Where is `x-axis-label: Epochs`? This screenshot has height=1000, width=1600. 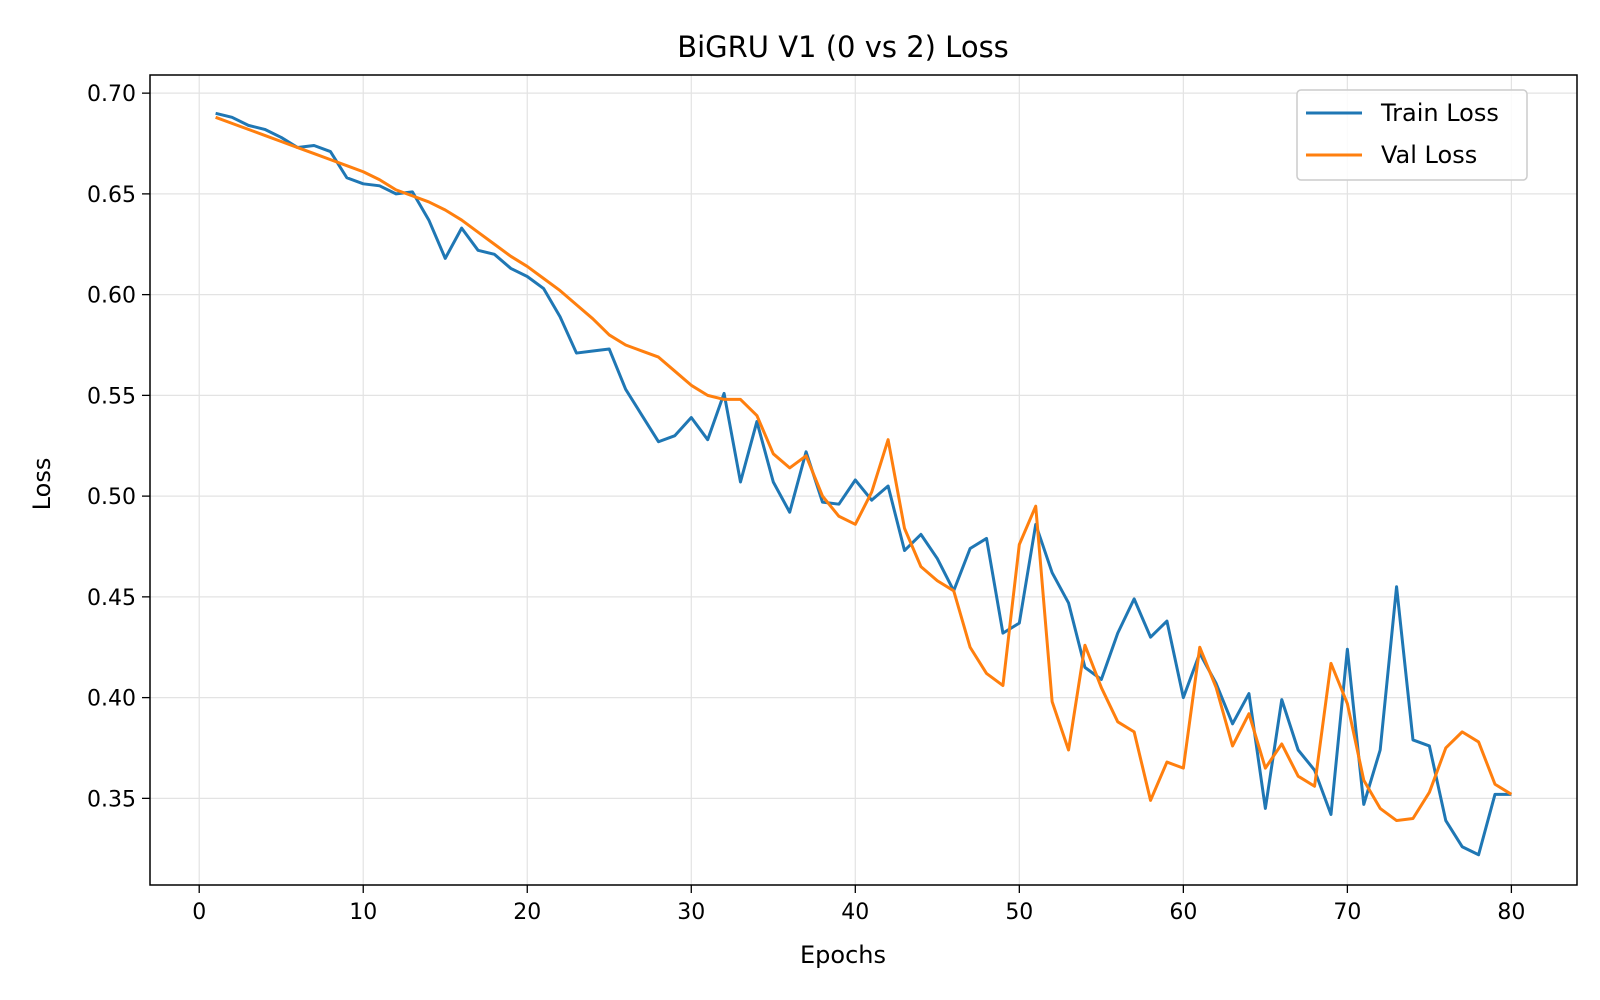
x-axis-label: Epochs is located at coordinates (843, 955).